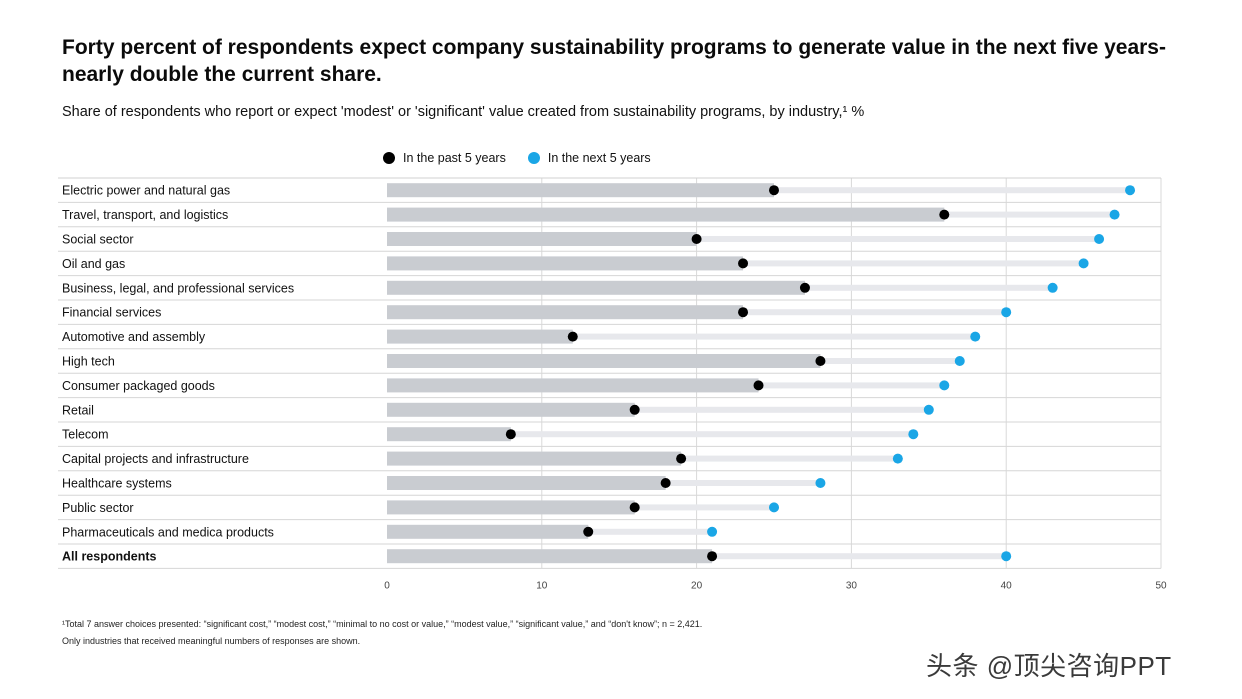 The image size is (1242, 699). I want to click on x-tick-label: 50, so click(1161, 585).